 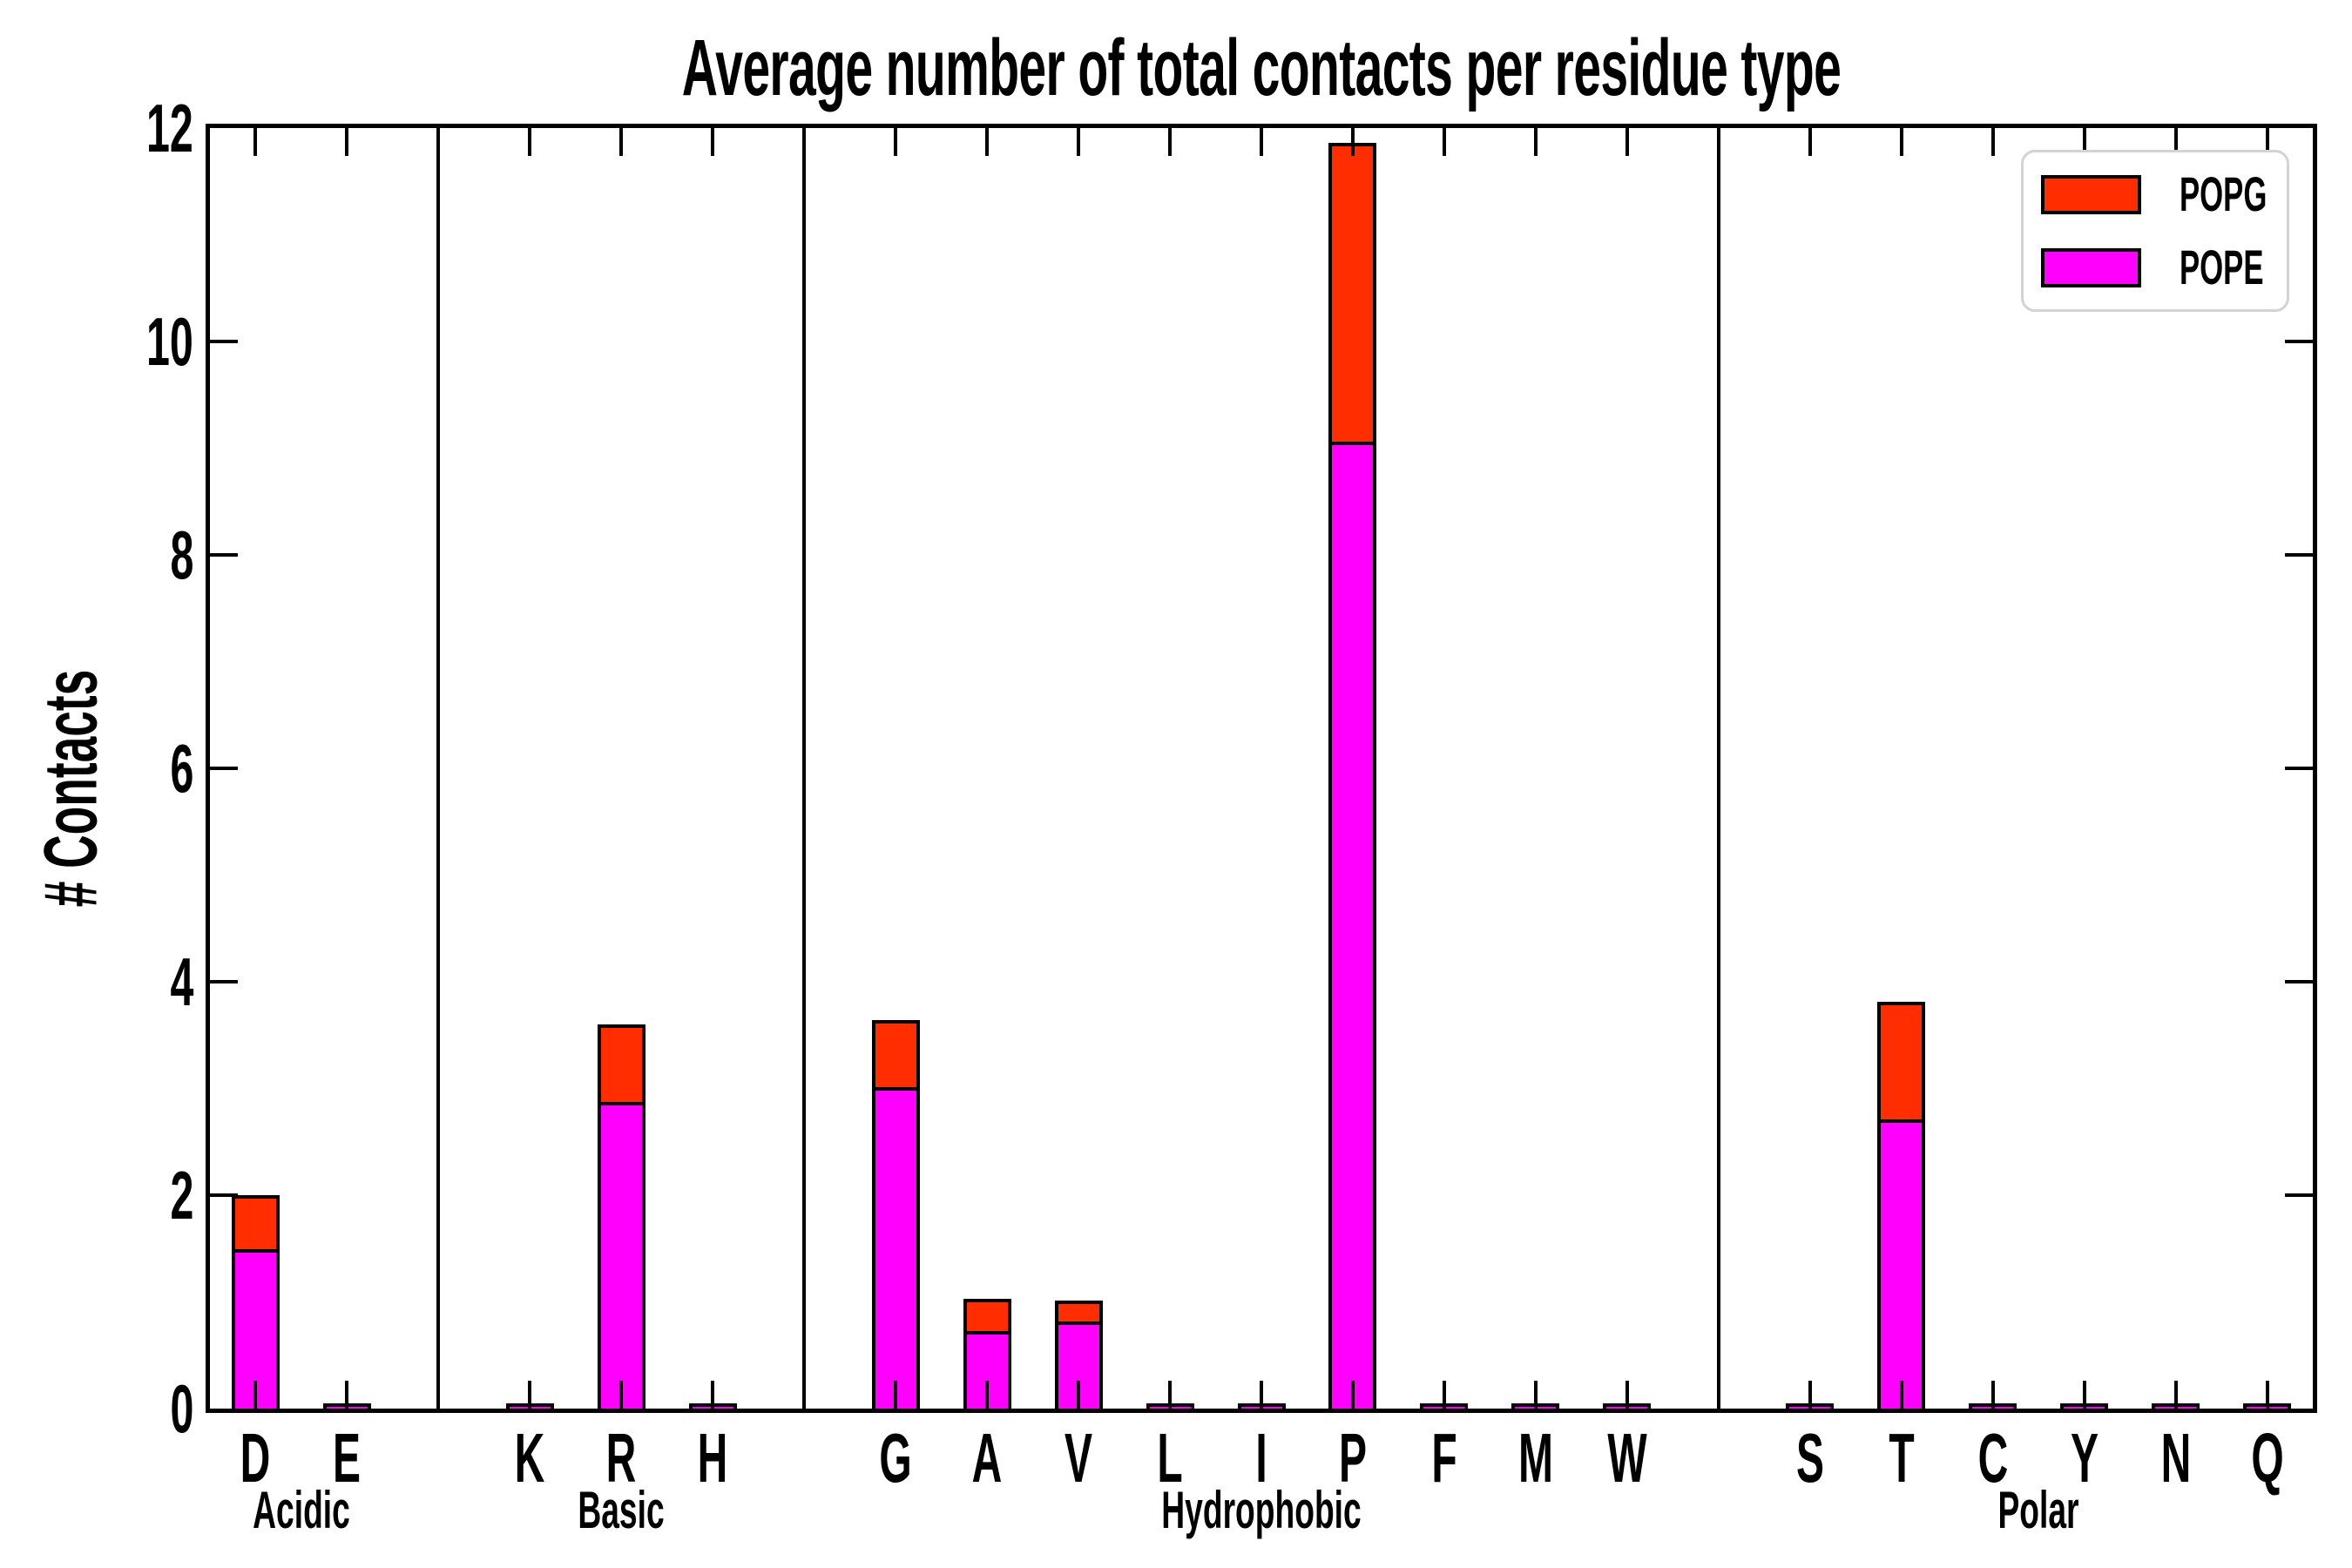 I want to click on x-tick-label-G: G, so click(x=896, y=1458).